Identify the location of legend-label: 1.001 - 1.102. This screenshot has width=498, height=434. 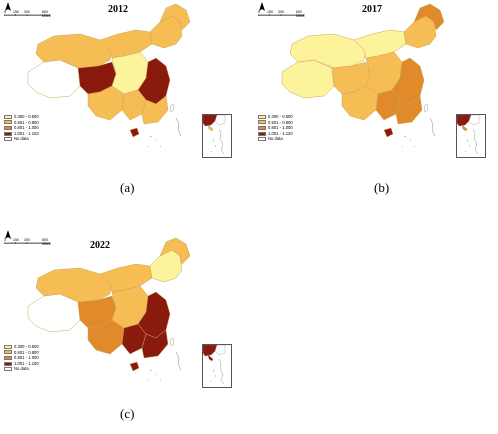
(26, 133).